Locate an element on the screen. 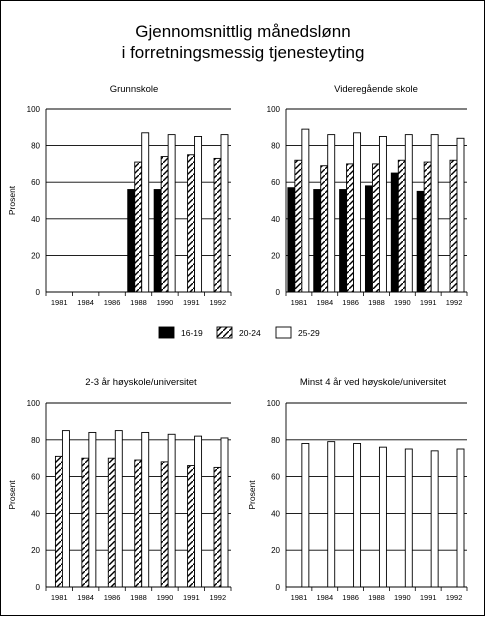 Image resolution: width=485 pixels, height=622 pixels. legend-label: 25-29 is located at coordinates (309, 333).